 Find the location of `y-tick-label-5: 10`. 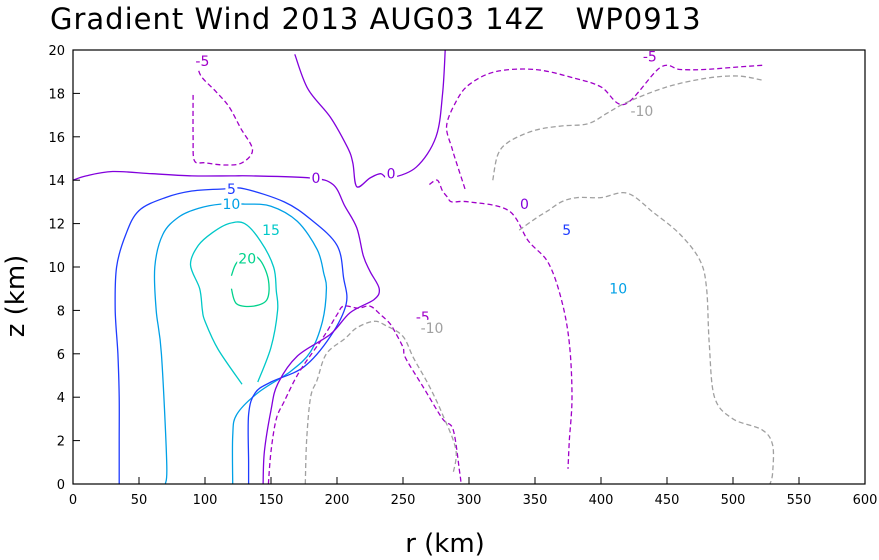

y-tick-label-5: 10 is located at coordinates (56, 268).